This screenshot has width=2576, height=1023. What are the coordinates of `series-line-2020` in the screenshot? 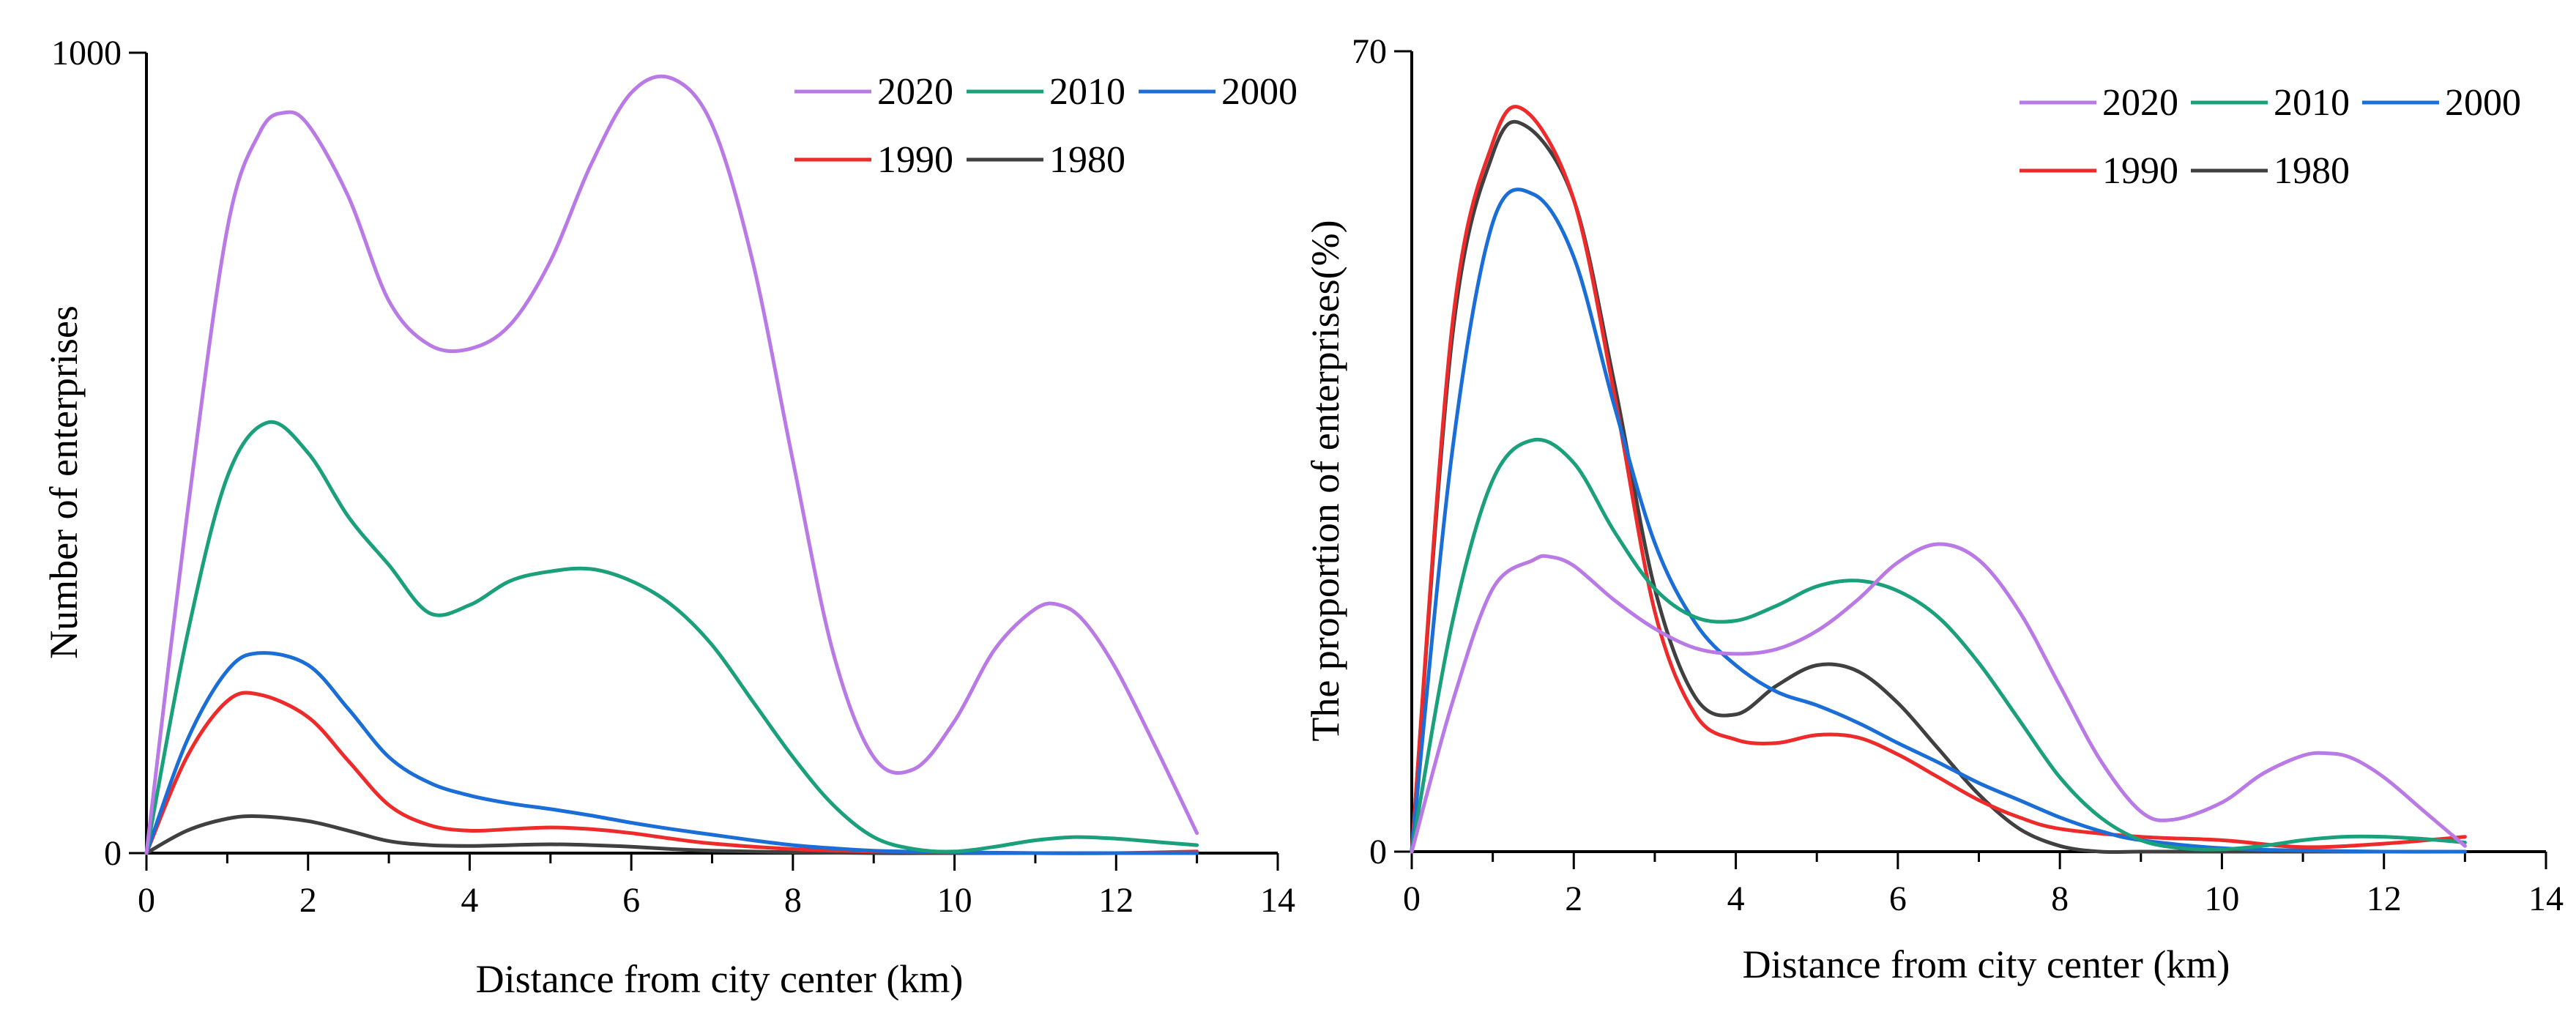 It's located at (1938, 698).